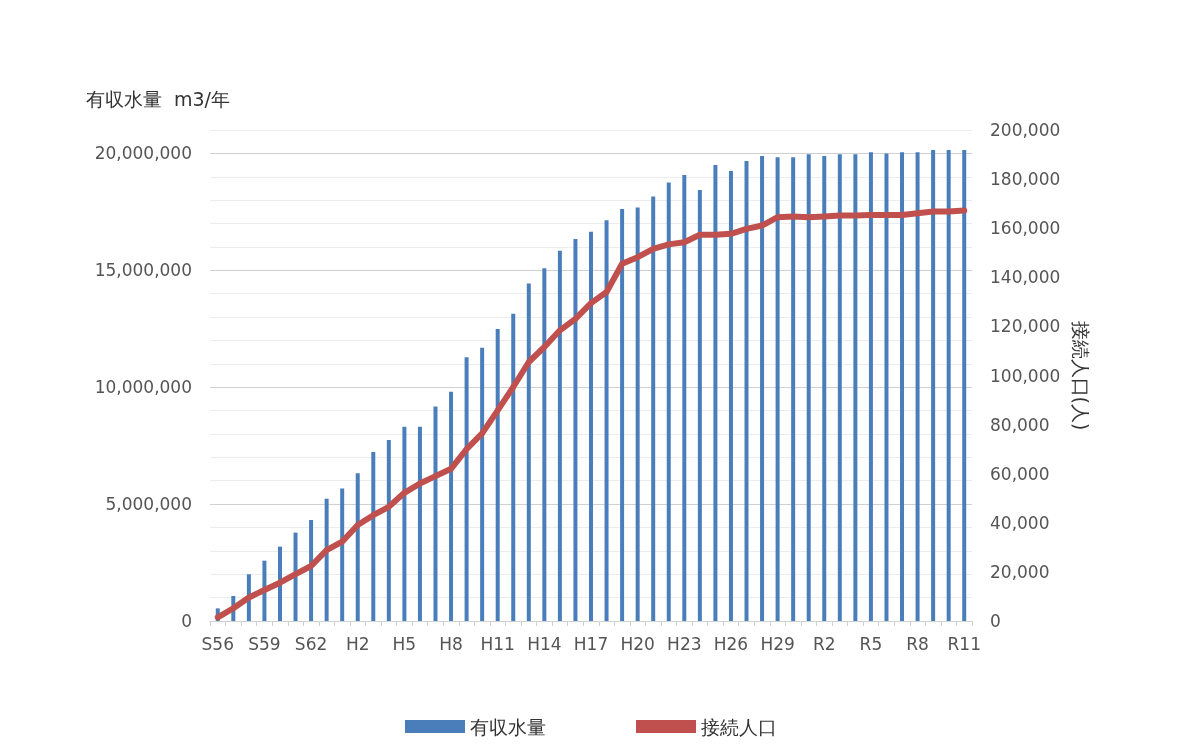 Image resolution: width=1182 pixels, height=751 pixels. What do you see at coordinates (217, 643) in the screenshot?
I see `x-tick-label: S56` at bounding box center [217, 643].